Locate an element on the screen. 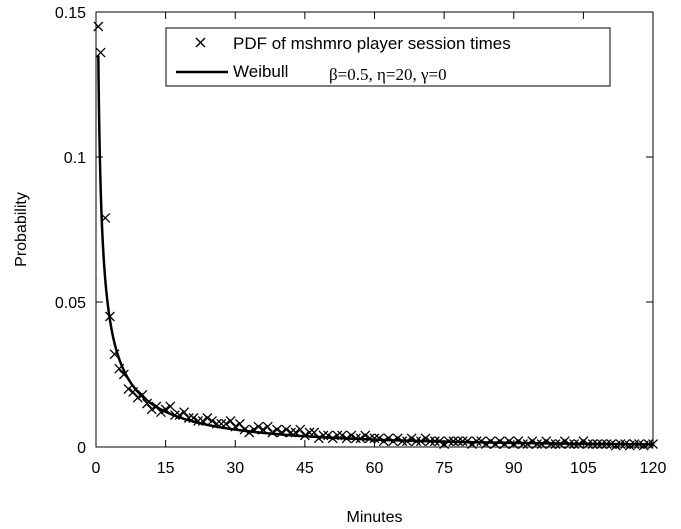  legend-box is located at coordinates (388, 57).